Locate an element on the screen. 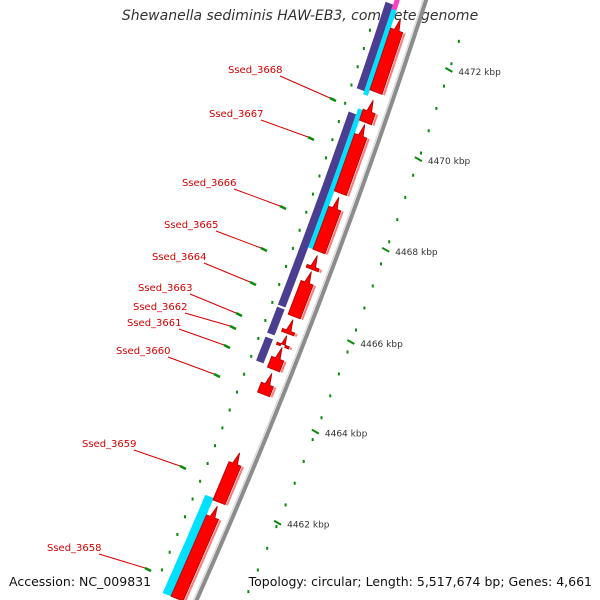 This screenshot has height=600, width=600. gene-label: Ssed_3664 is located at coordinates (179, 257).